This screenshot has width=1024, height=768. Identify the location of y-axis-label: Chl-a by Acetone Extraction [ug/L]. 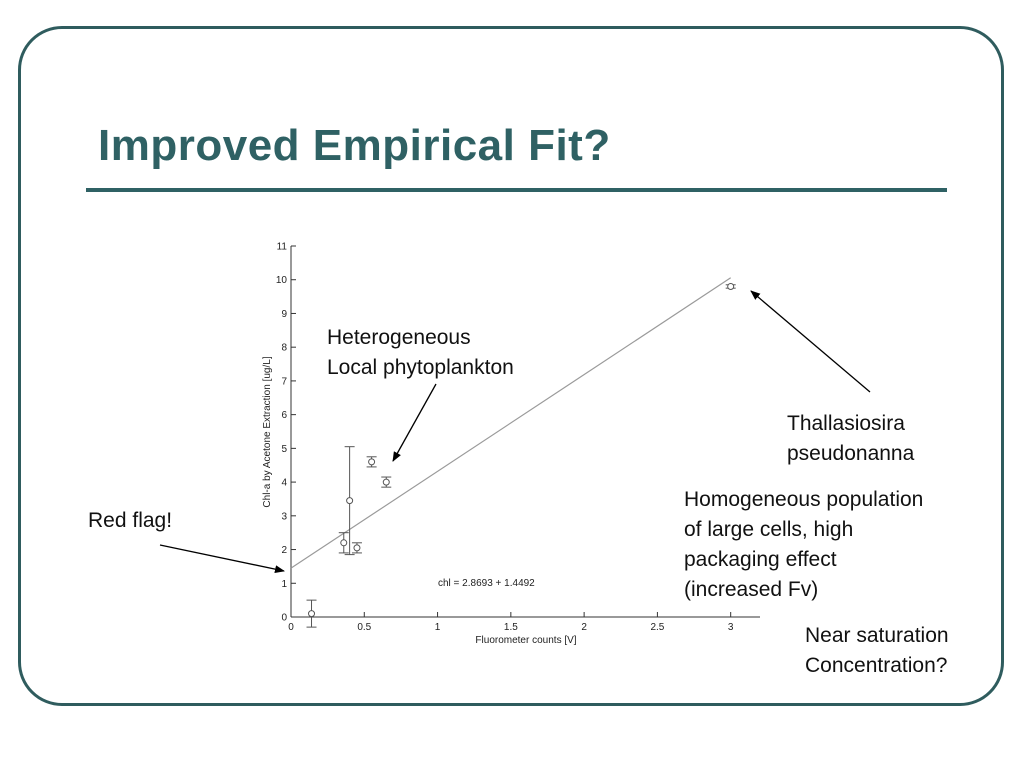
(267, 431).